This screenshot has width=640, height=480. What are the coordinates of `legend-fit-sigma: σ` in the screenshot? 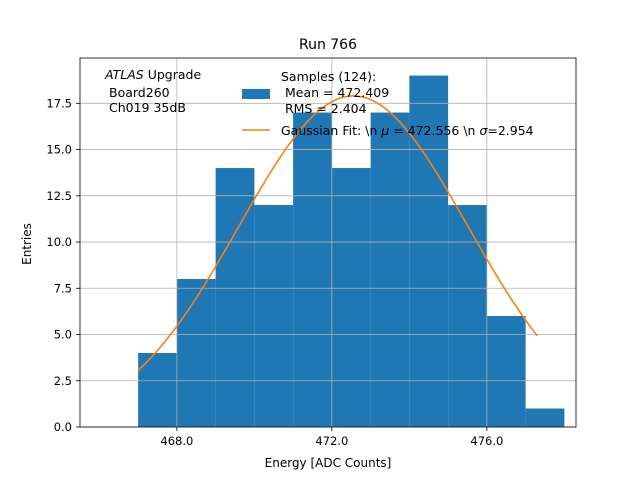 It's located at (483, 130).